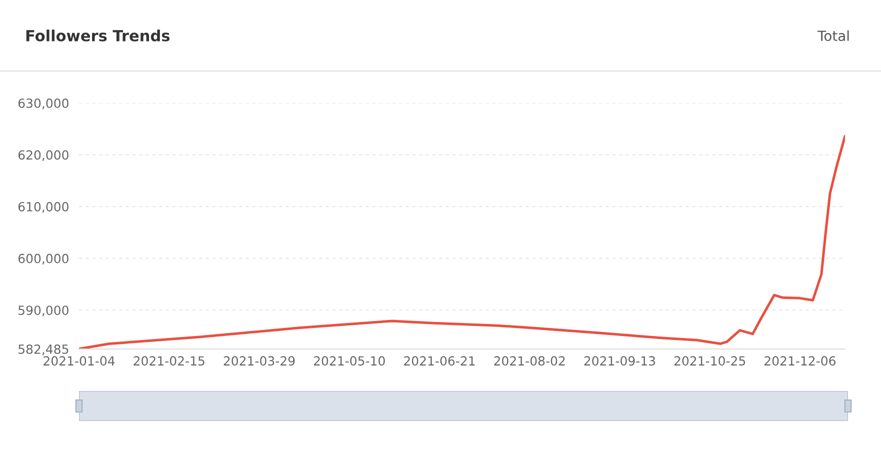 Image resolution: width=881 pixels, height=454 pixels. What do you see at coordinates (169, 361) in the screenshot?
I see `x-tick-label: 2021-02-15` at bounding box center [169, 361].